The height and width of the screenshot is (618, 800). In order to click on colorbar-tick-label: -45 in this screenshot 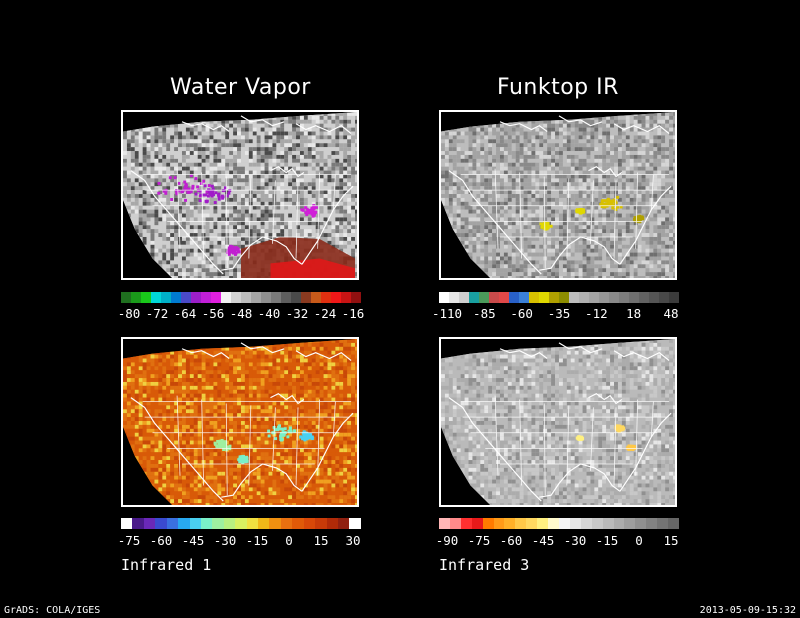, I will do `click(543, 540)`.